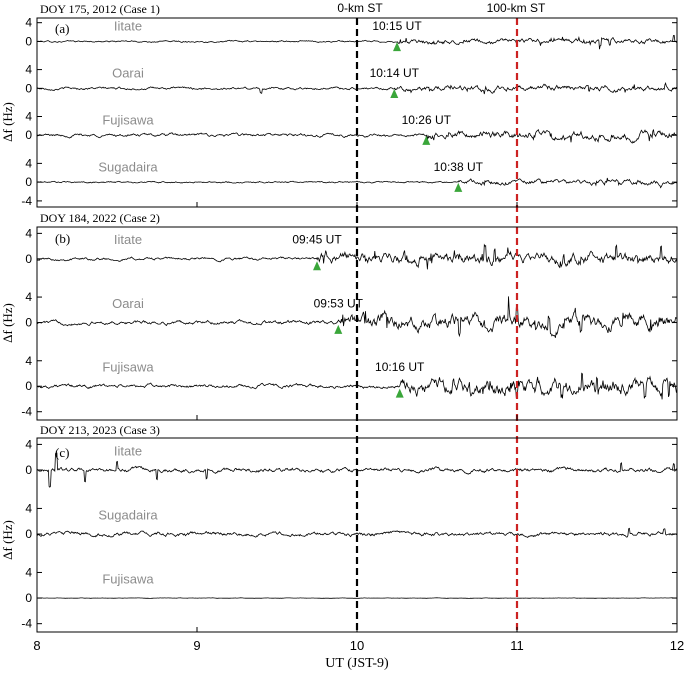 The width and height of the screenshot is (685, 674). I want to click on y-tick-label-a-0: 4, so click(28, 23).